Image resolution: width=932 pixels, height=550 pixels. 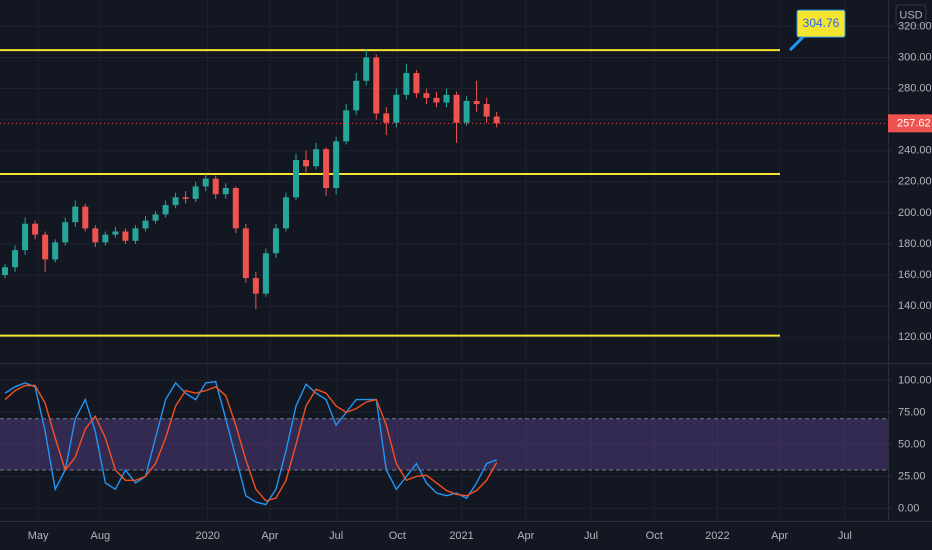 I want to click on y-tick-label: 280.00, so click(x=915, y=88).